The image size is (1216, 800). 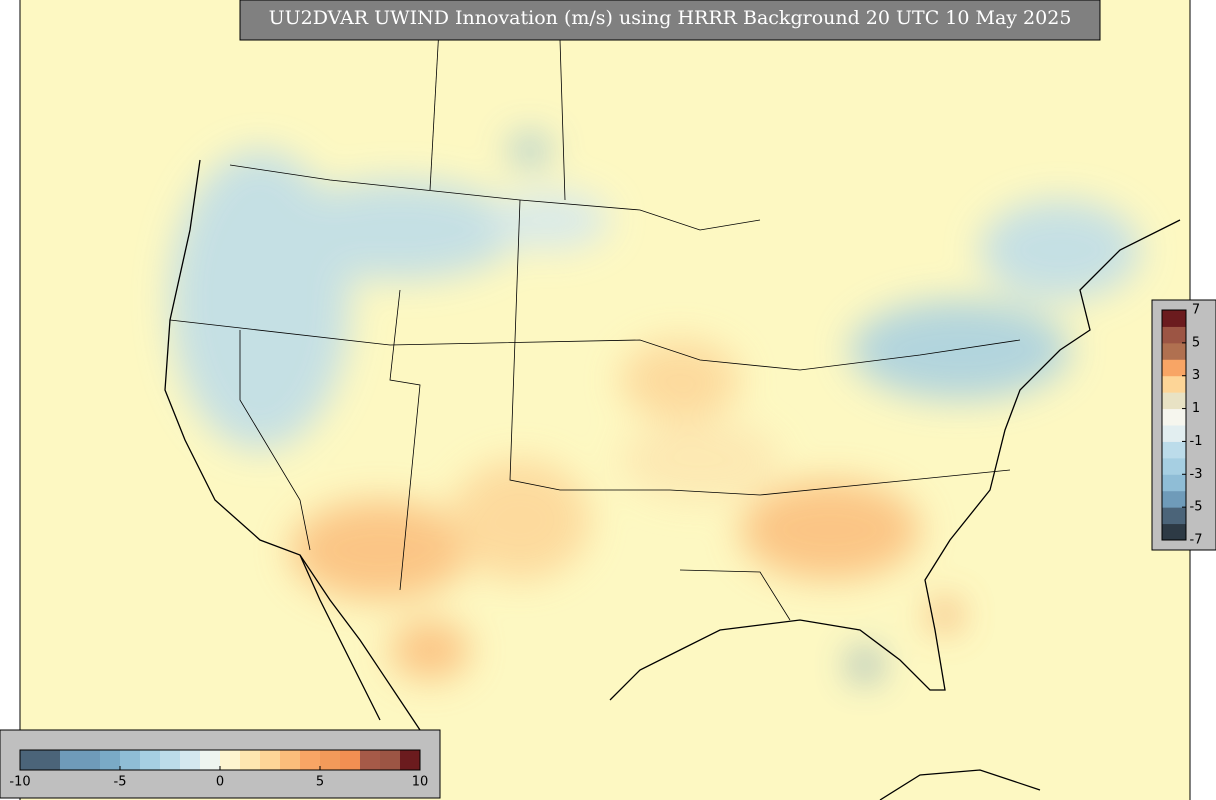 I want to click on colorbar-vertical: 7 5 3 1 -1 -3 -5 -7, so click(x=1182, y=425).